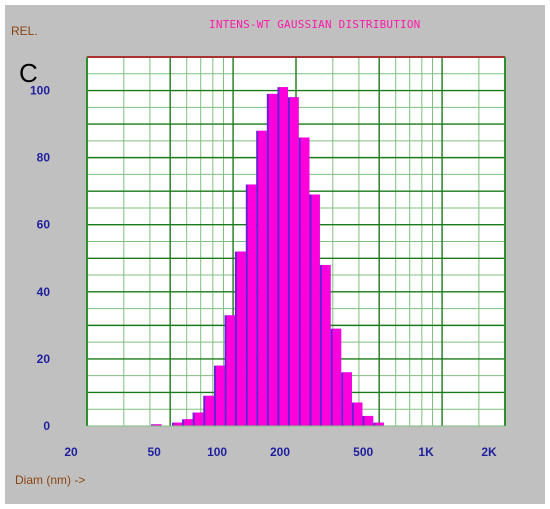  Describe the element at coordinates (71, 452) in the screenshot. I see `x-tick-label: 20` at that location.